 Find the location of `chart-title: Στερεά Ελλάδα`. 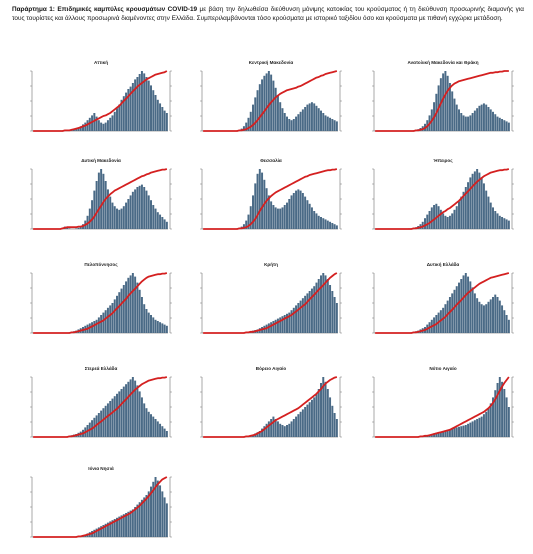

chart-title: Στερεά Ελλάδα is located at coordinates (101, 368).